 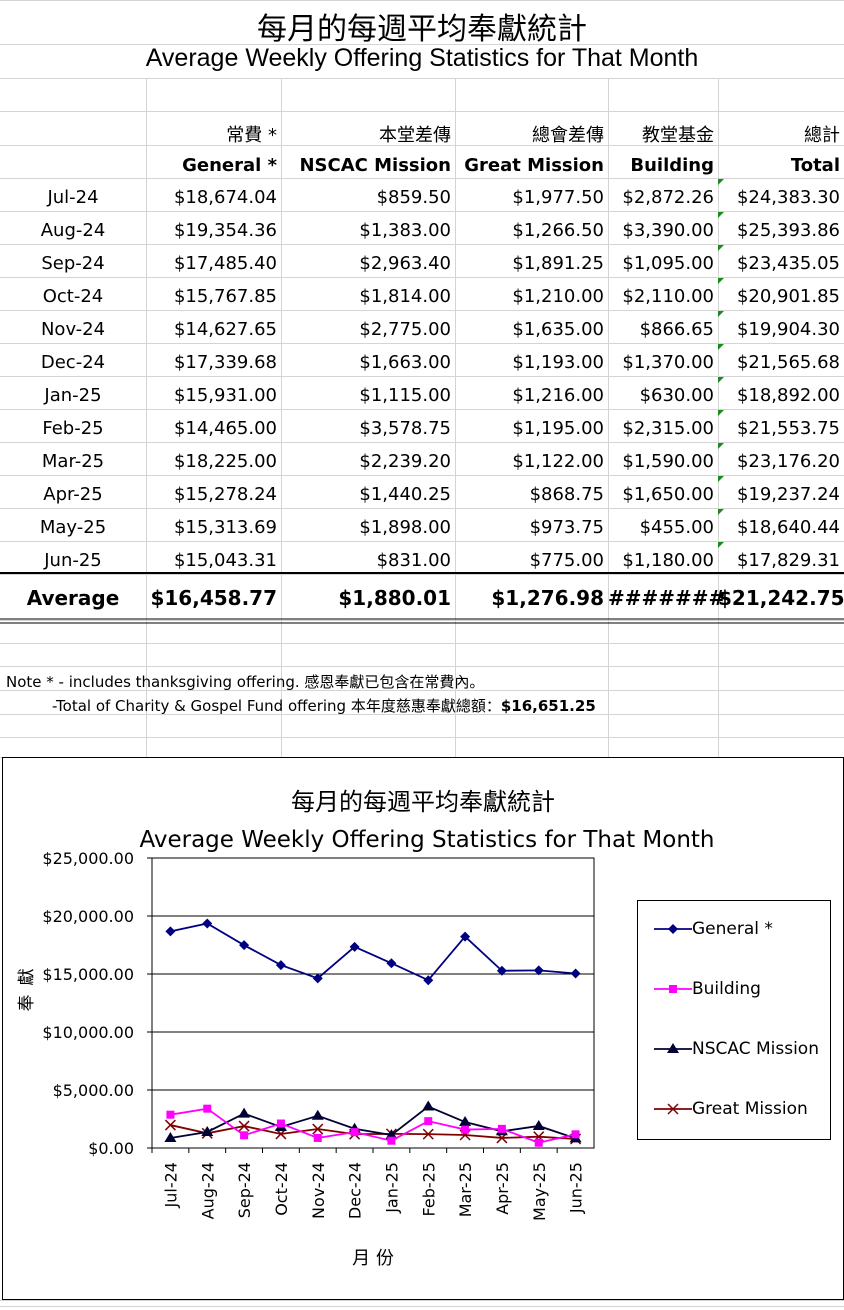 What do you see at coordinates (405, 329) in the screenshot?
I see `row-nscac-mission-value: $2,775.00` at bounding box center [405, 329].